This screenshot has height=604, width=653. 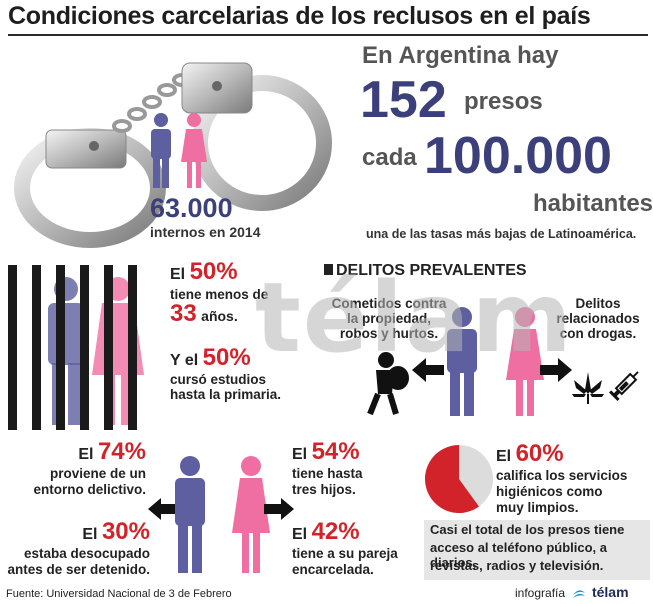 What do you see at coordinates (125, 531) in the screenshot?
I see `men-stat-b-pct: 30%` at bounding box center [125, 531].